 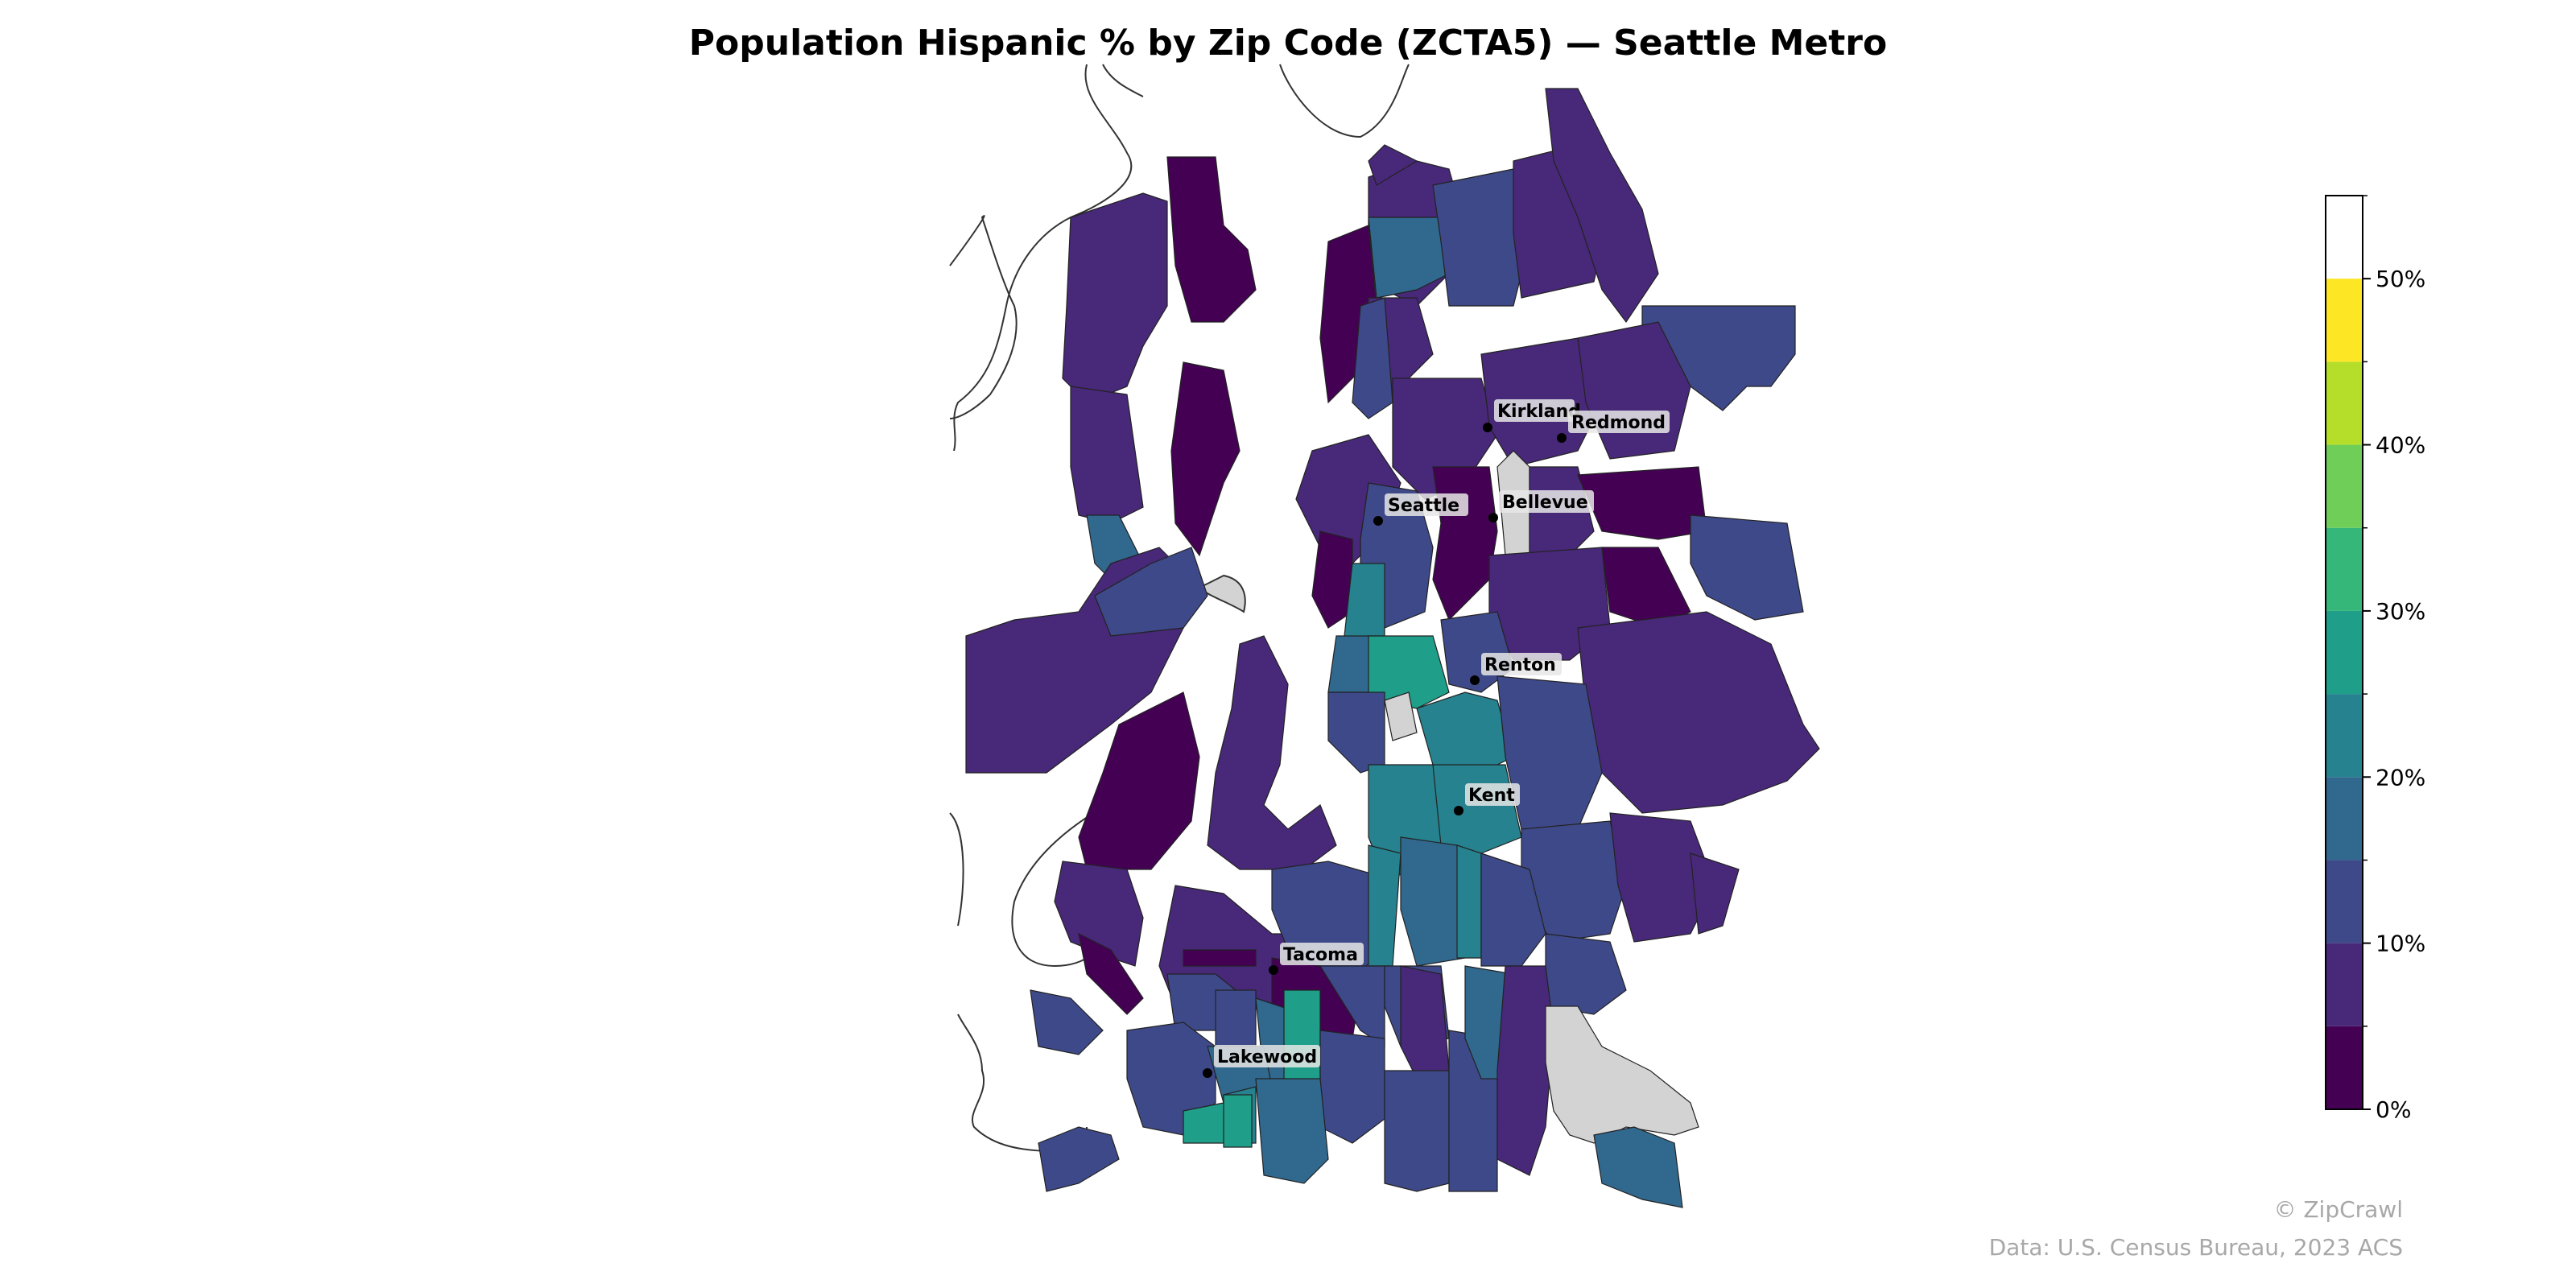 I want to click on city-label-kirkland: Kirkland, so click(x=1539, y=412).